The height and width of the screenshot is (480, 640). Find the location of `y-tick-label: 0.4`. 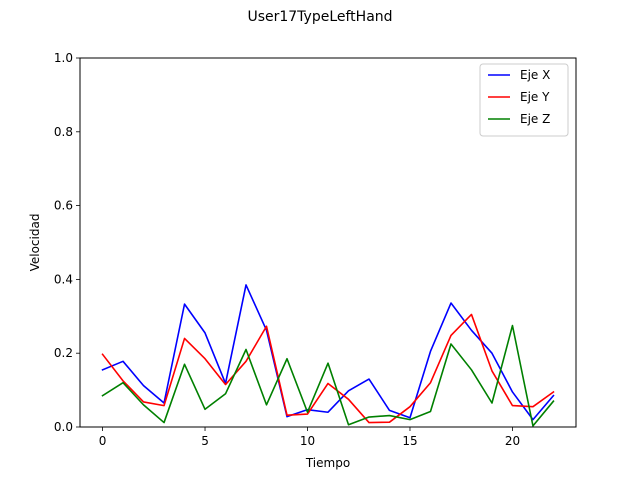

y-tick-label: 0.4 is located at coordinates (63, 279).